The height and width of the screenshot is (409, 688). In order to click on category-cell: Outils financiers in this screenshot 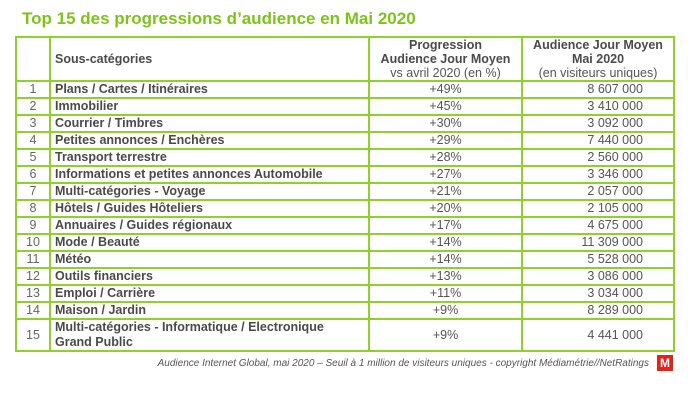, I will do `click(209, 276)`.